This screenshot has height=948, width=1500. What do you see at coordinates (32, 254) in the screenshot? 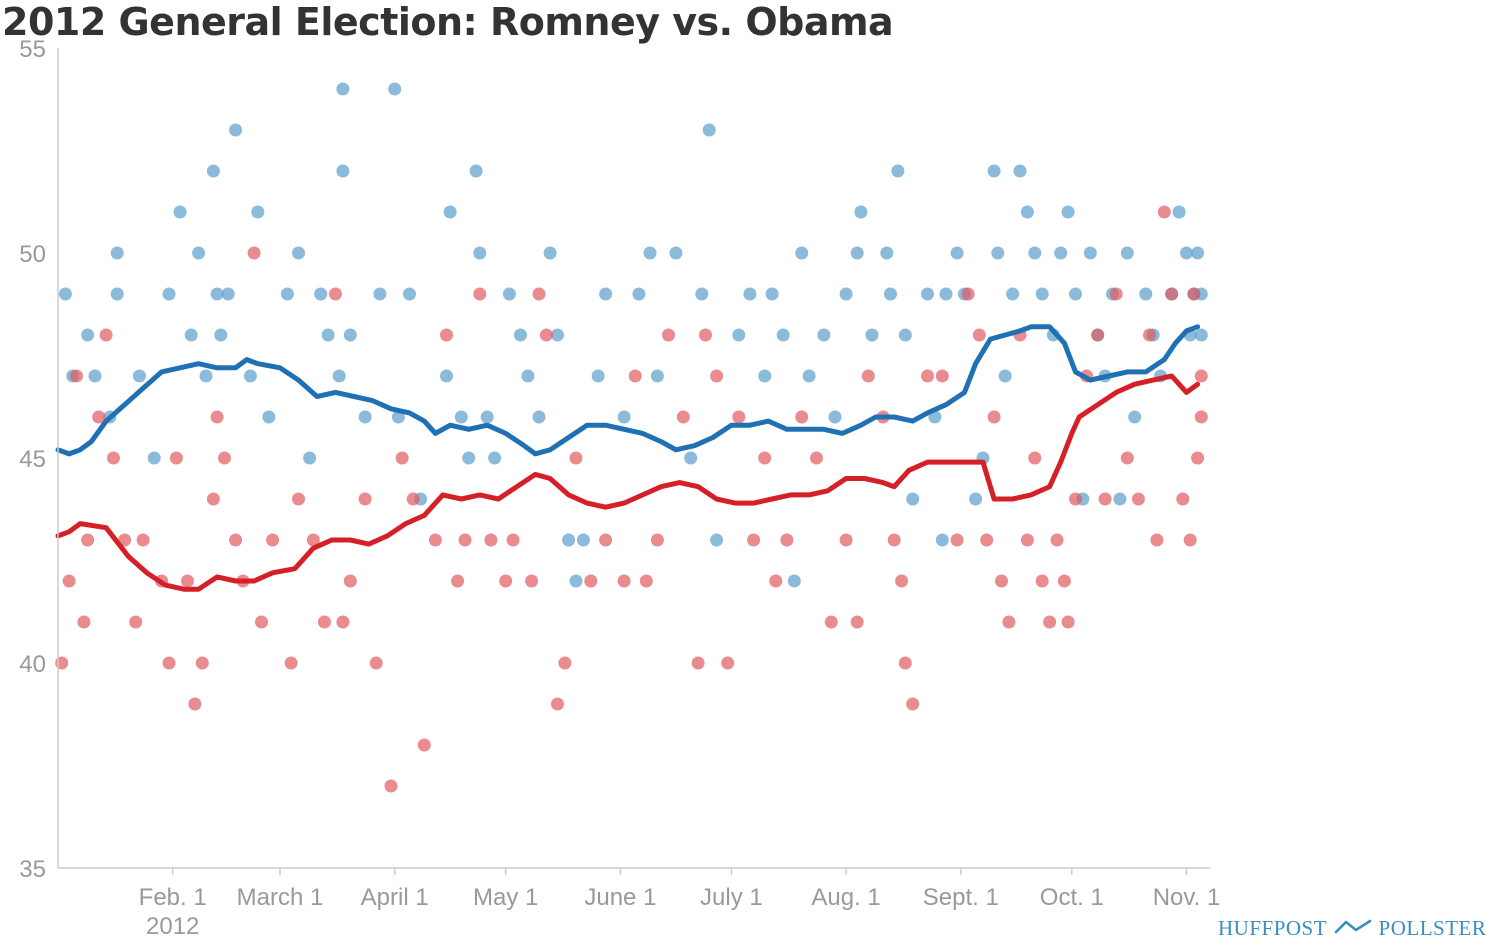
I see `y-tick-label: 50` at bounding box center [32, 254].